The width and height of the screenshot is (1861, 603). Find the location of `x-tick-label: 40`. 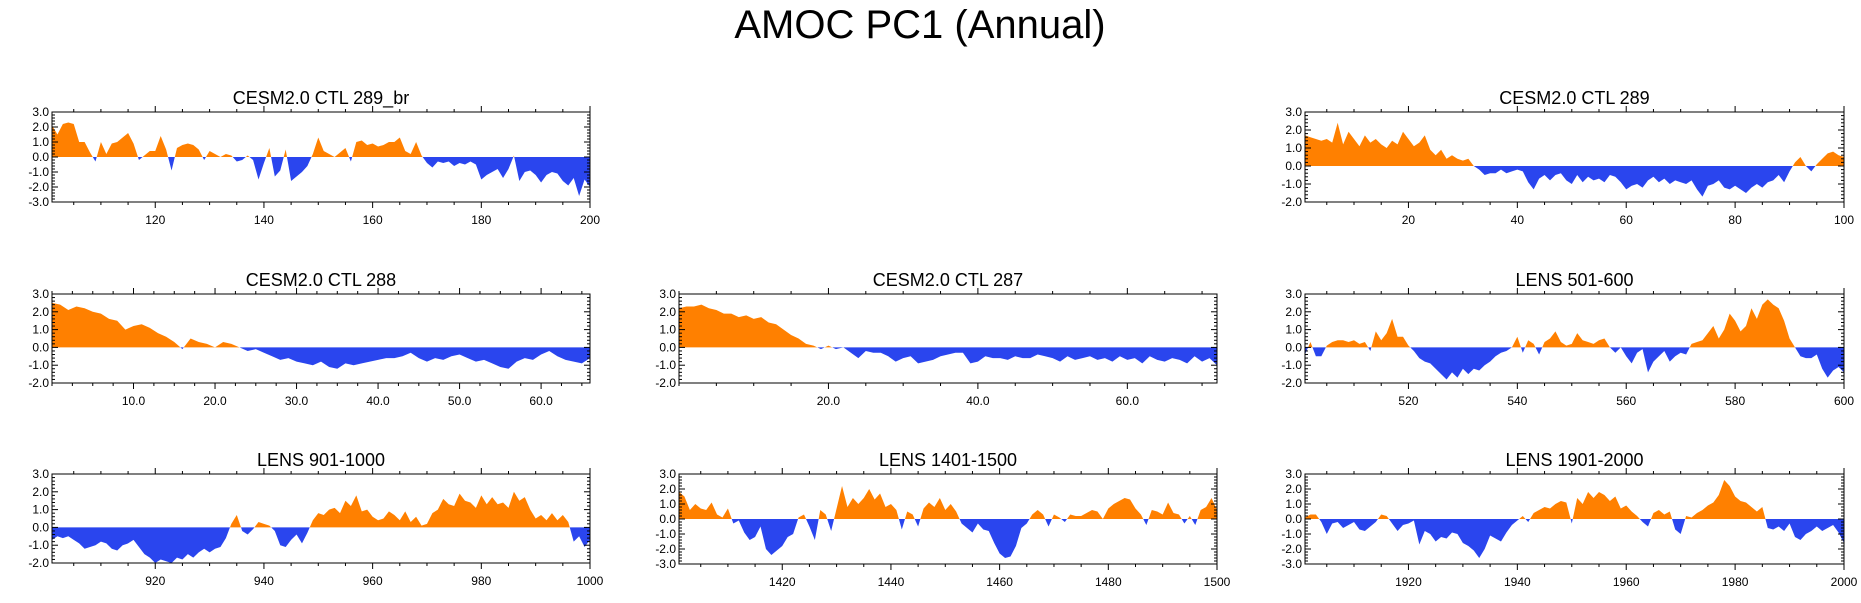

x-tick-label: 40 is located at coordinates (1518, 220).